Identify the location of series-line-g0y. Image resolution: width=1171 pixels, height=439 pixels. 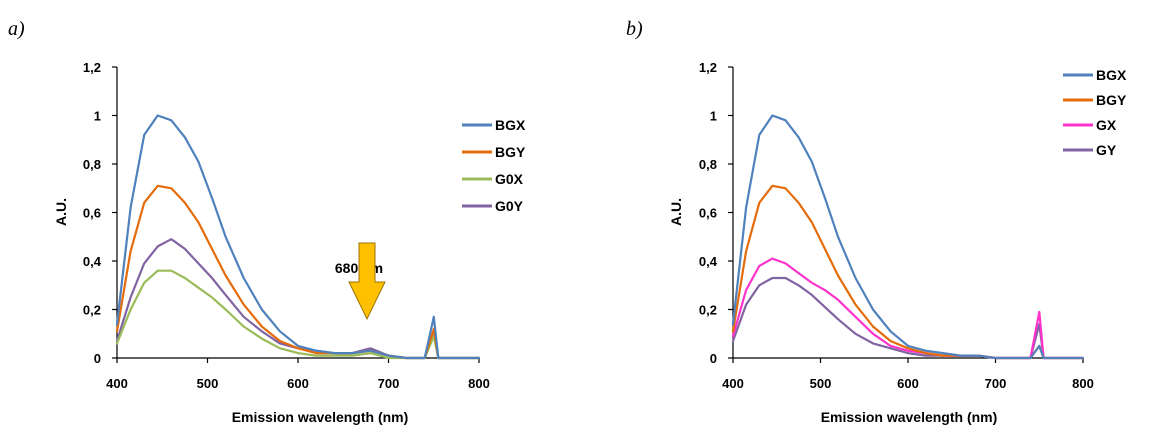
(298, 299).